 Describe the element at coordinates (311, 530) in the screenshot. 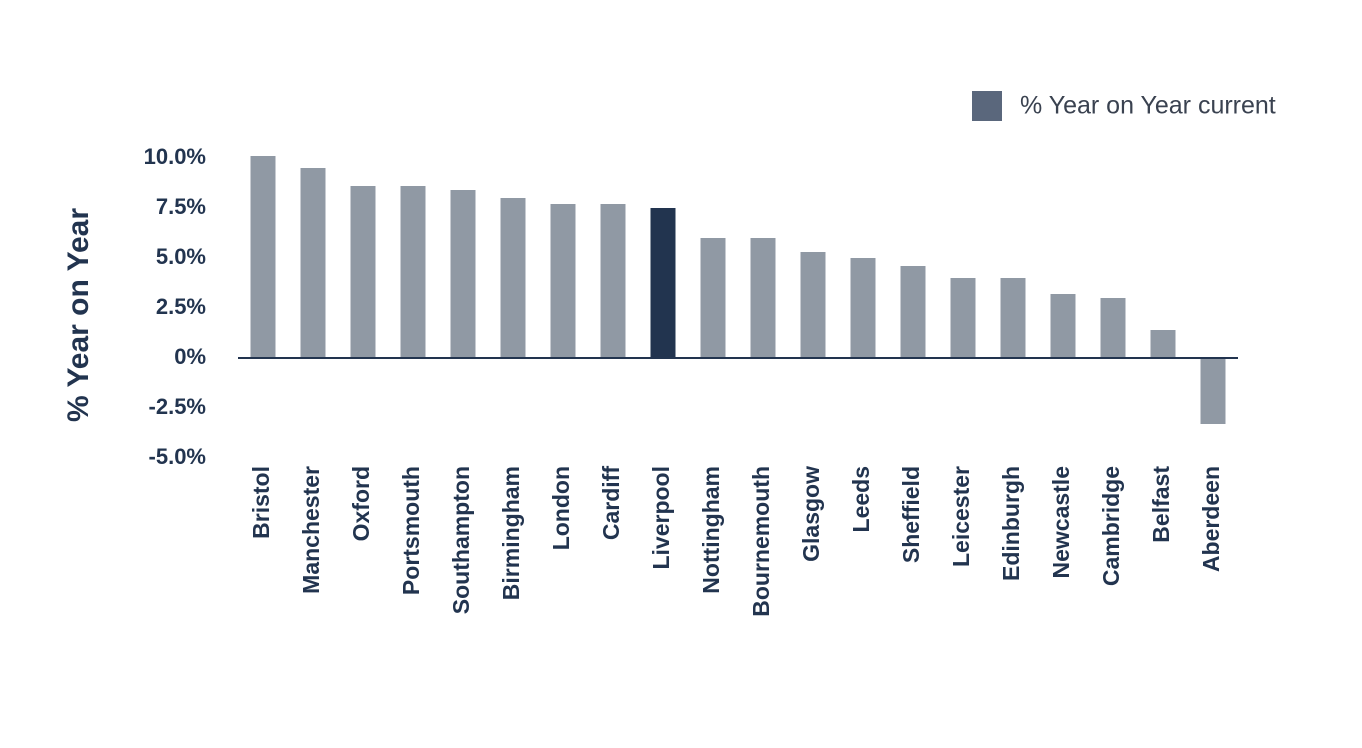

I see `x-tick-label: Manchester` at that location.